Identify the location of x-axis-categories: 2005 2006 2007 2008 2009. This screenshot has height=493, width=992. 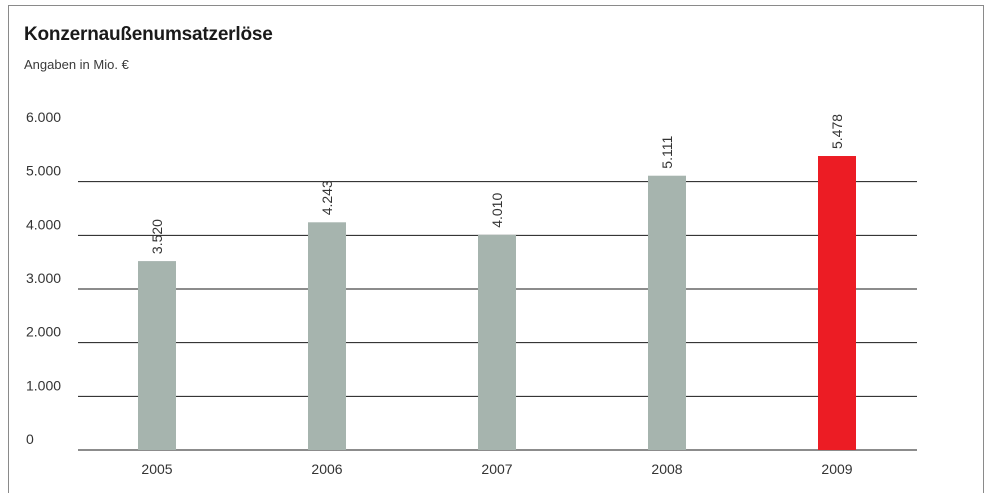
(496, 469).